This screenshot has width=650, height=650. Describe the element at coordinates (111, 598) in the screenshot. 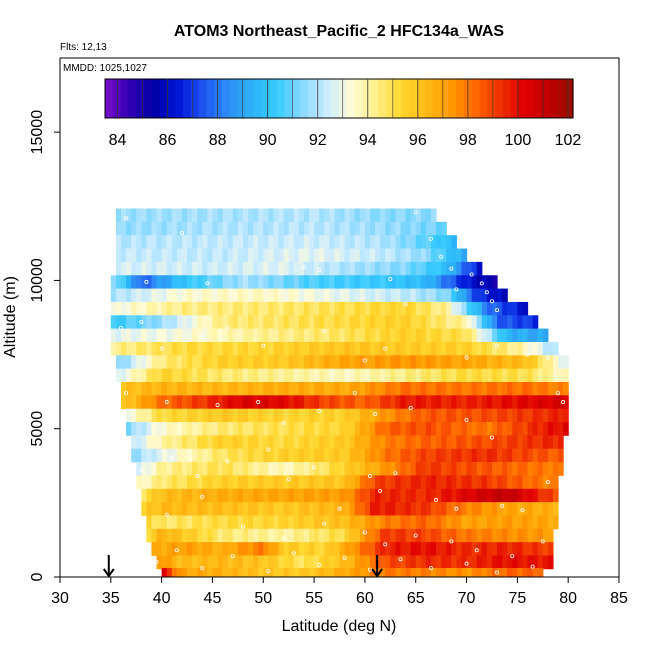

I see `x-tick-label: 35` at that location.